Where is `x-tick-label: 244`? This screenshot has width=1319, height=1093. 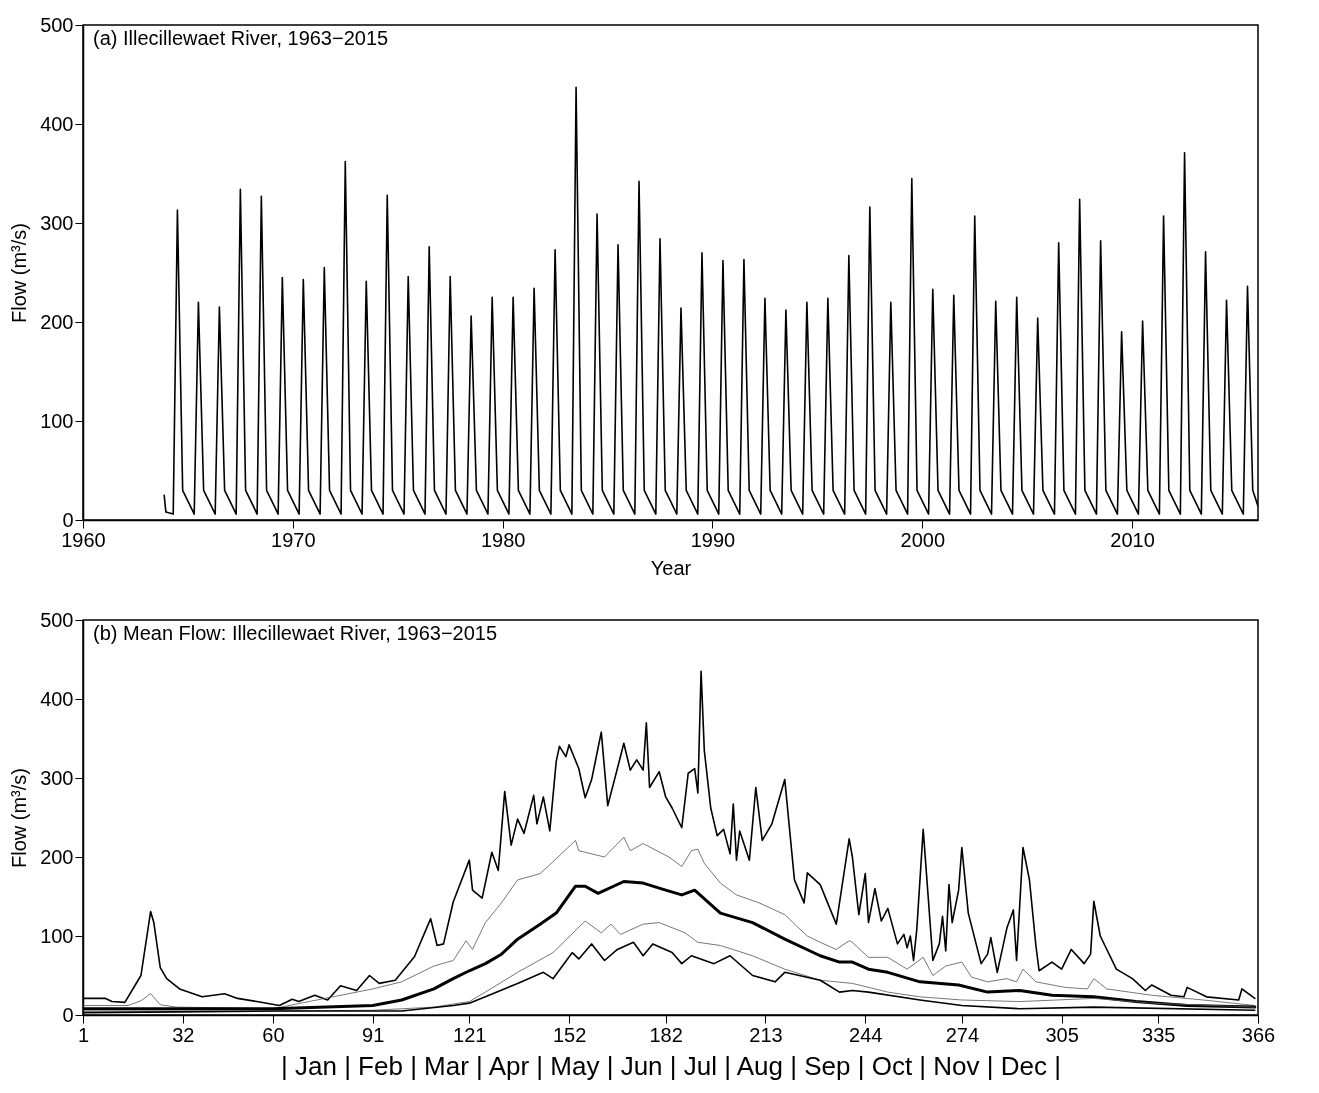
x-tick-label: 244 is located at coordinates (866, 1034).